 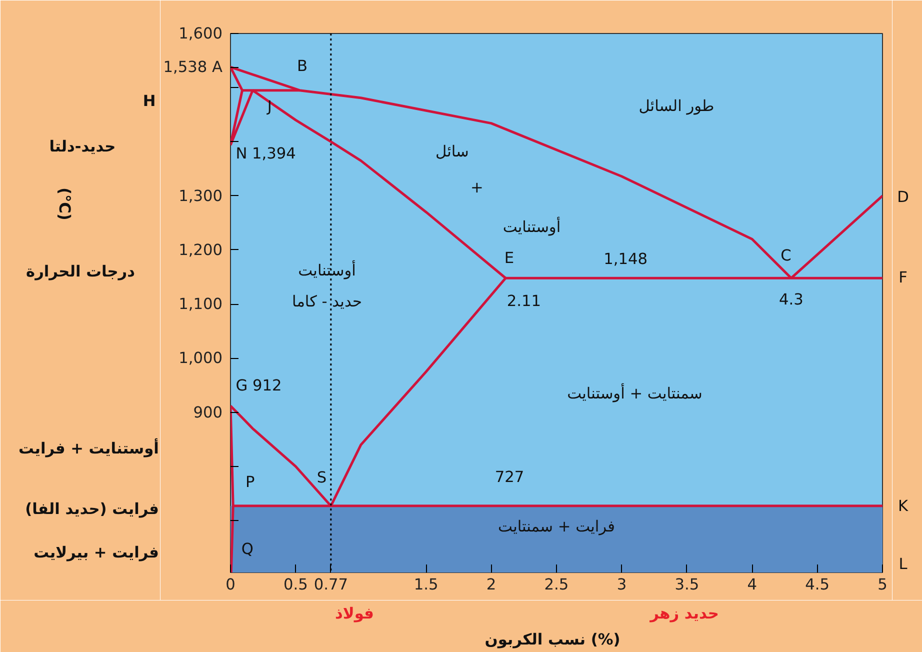 What do you see at coordinates (88, 448) in the screenshot?
I see `text: أوستنايت + فرايت` at bounding box center [88, 448].